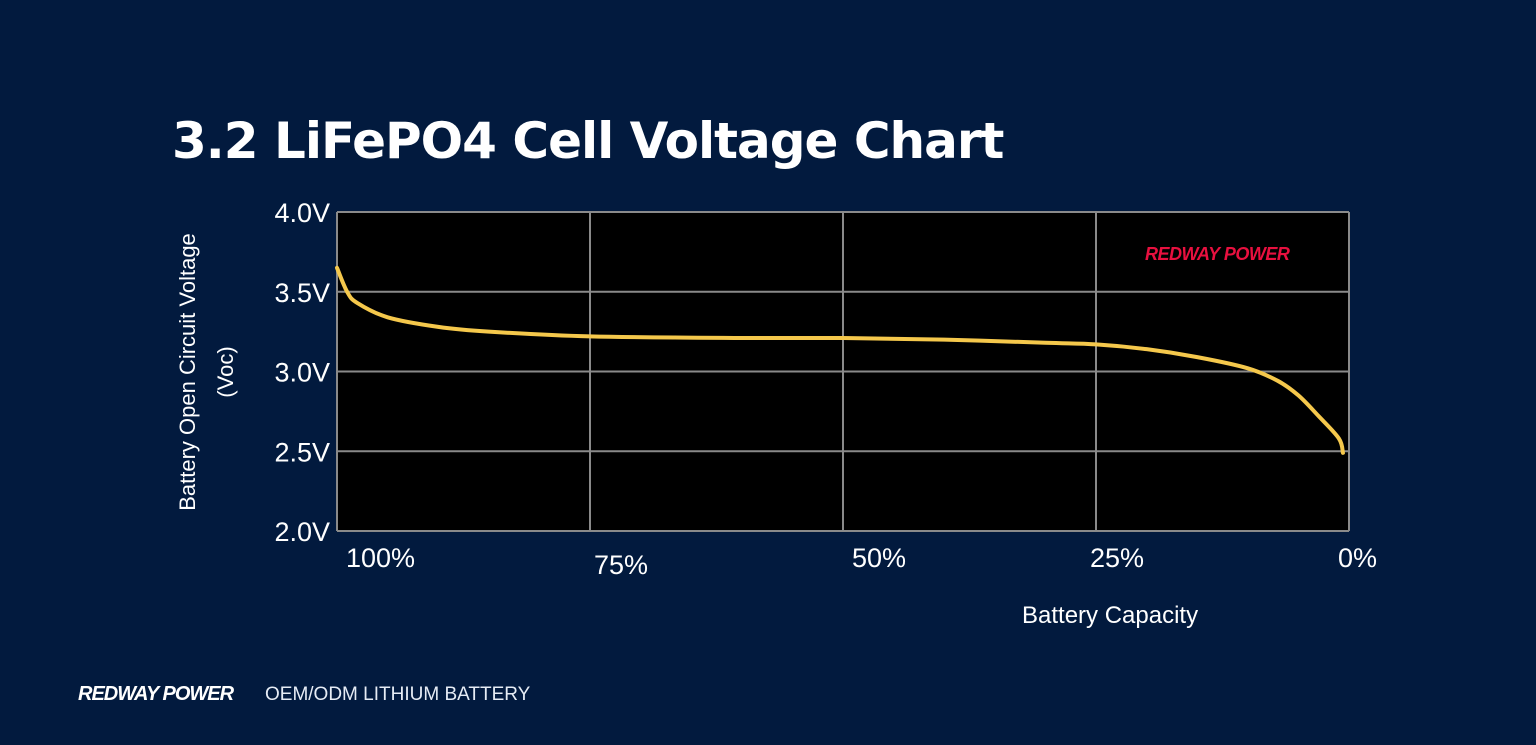  Describe the element at coordinates (207, 372) in the screenshot. I see `y-axis-label: Battery Open Circuit Voltage (Voc)` at that location.